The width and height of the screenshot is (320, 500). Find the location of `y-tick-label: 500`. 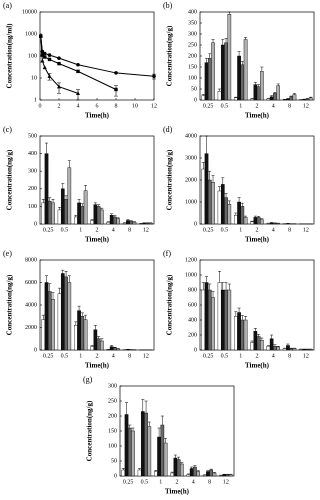

y-tick-label: 500 is located at coordinates (32, 136).